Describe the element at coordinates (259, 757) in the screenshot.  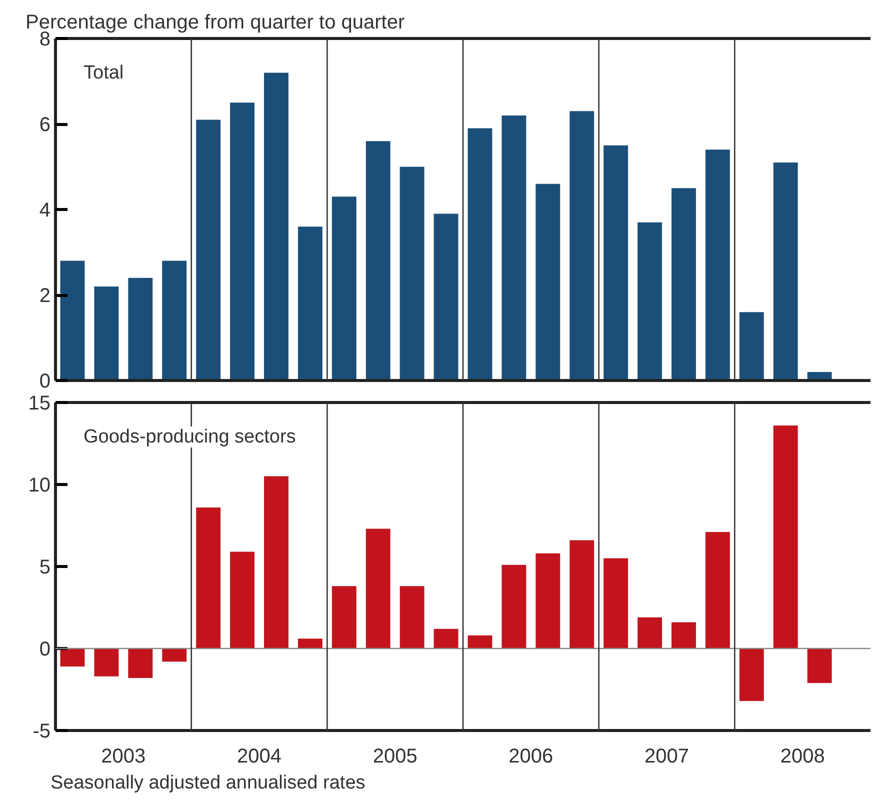
I see `x-tick-label: 2004` at that location.